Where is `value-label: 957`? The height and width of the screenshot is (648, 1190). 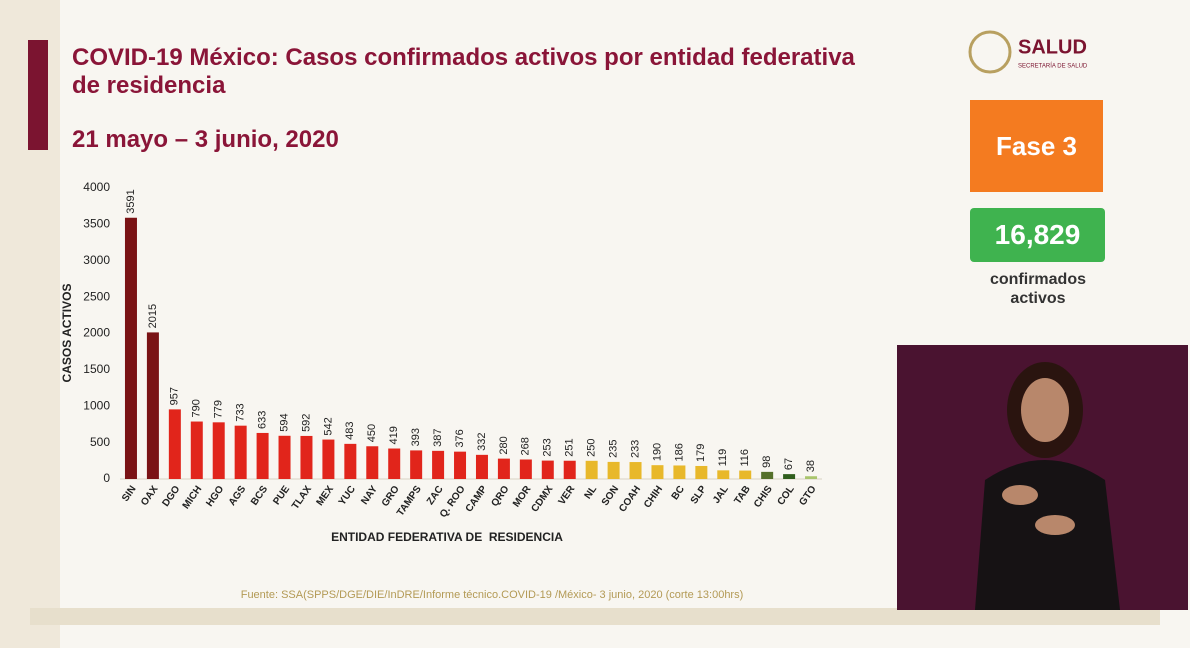
value-label: 957 is located at coordinates (175, 396).